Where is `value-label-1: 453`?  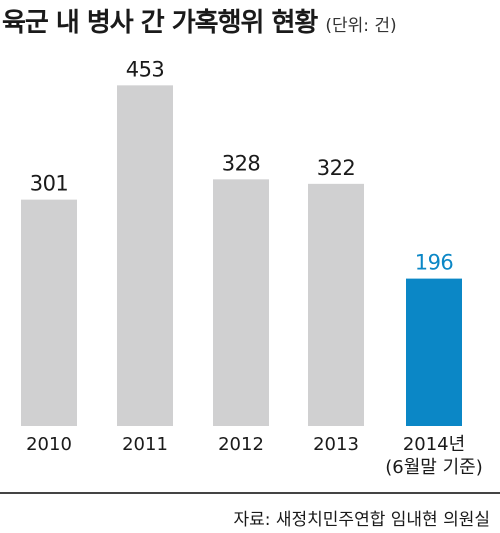 value-label-1: 453 is located at coordinates (145, 69).